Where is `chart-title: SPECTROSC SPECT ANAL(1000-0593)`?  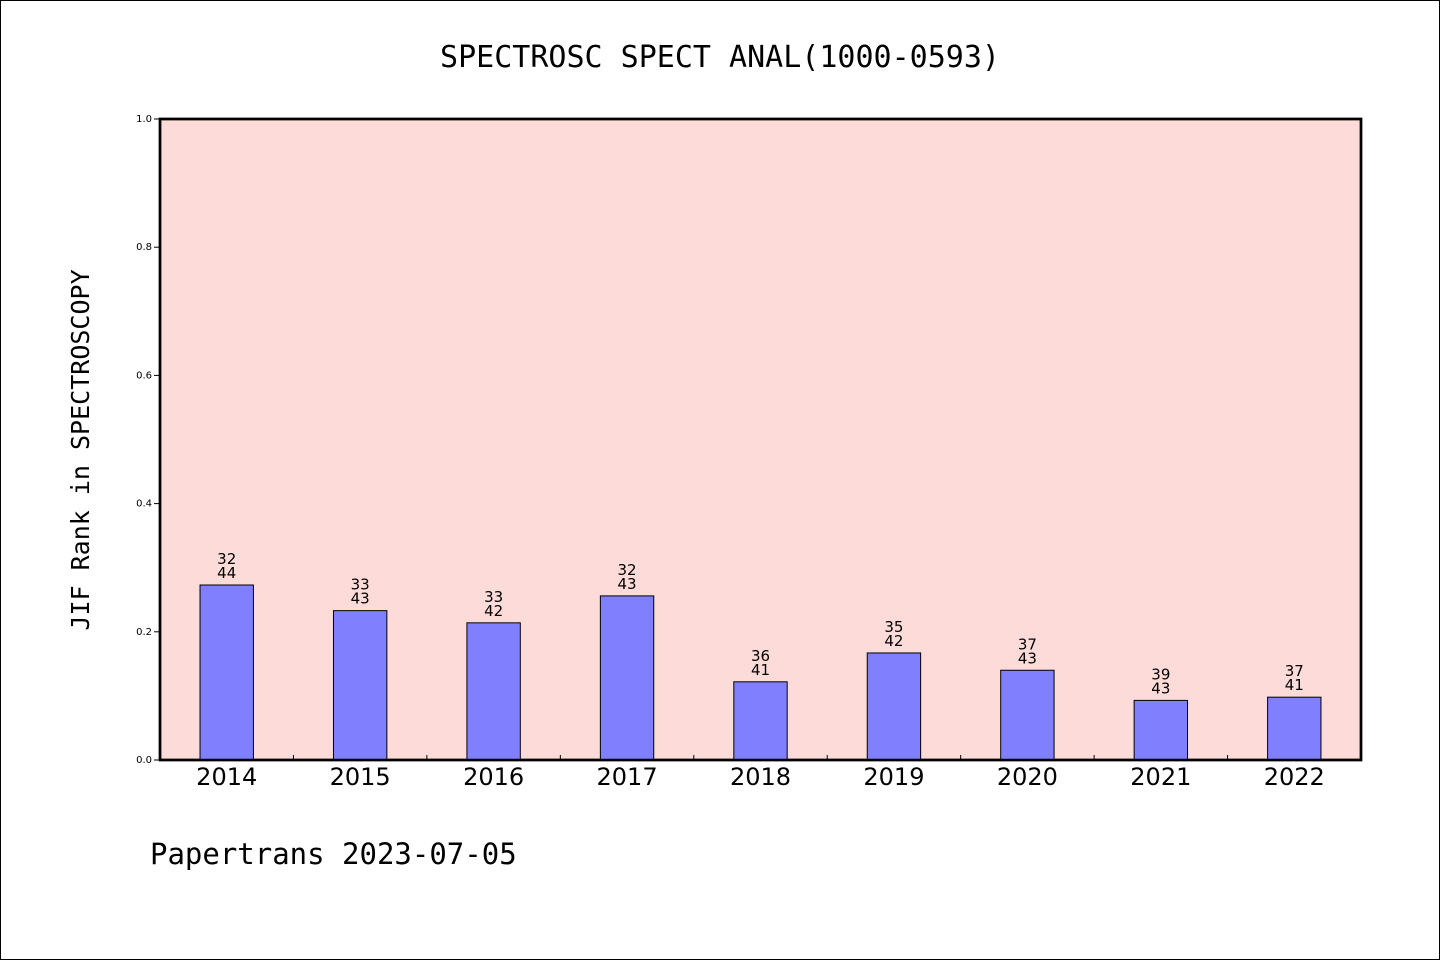
chart-title: SPECTROSC SPECT ANAL(1000-0593) is located at coordinates (720, 57).